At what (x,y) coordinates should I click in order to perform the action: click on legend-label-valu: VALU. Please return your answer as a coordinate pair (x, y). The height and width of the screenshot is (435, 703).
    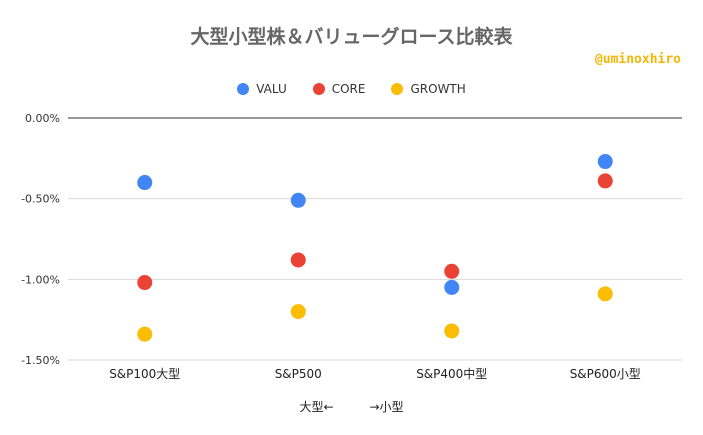
    Looking at the image, I should click on (271, 89).